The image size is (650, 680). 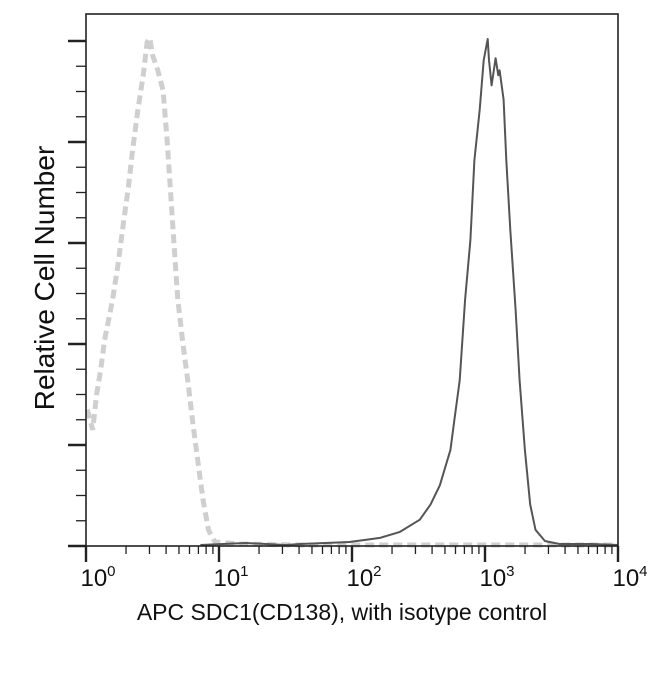 I want to click on y-axis-label: Relative Cell Number, so click(x=44, y=278).